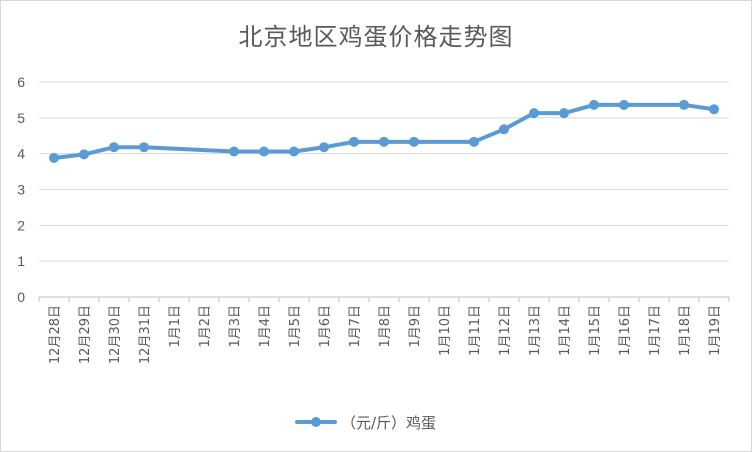  Describe the element at coordinates (565, 330) in the screenshot. I see `x-tick-label: 1月14日` at that location.